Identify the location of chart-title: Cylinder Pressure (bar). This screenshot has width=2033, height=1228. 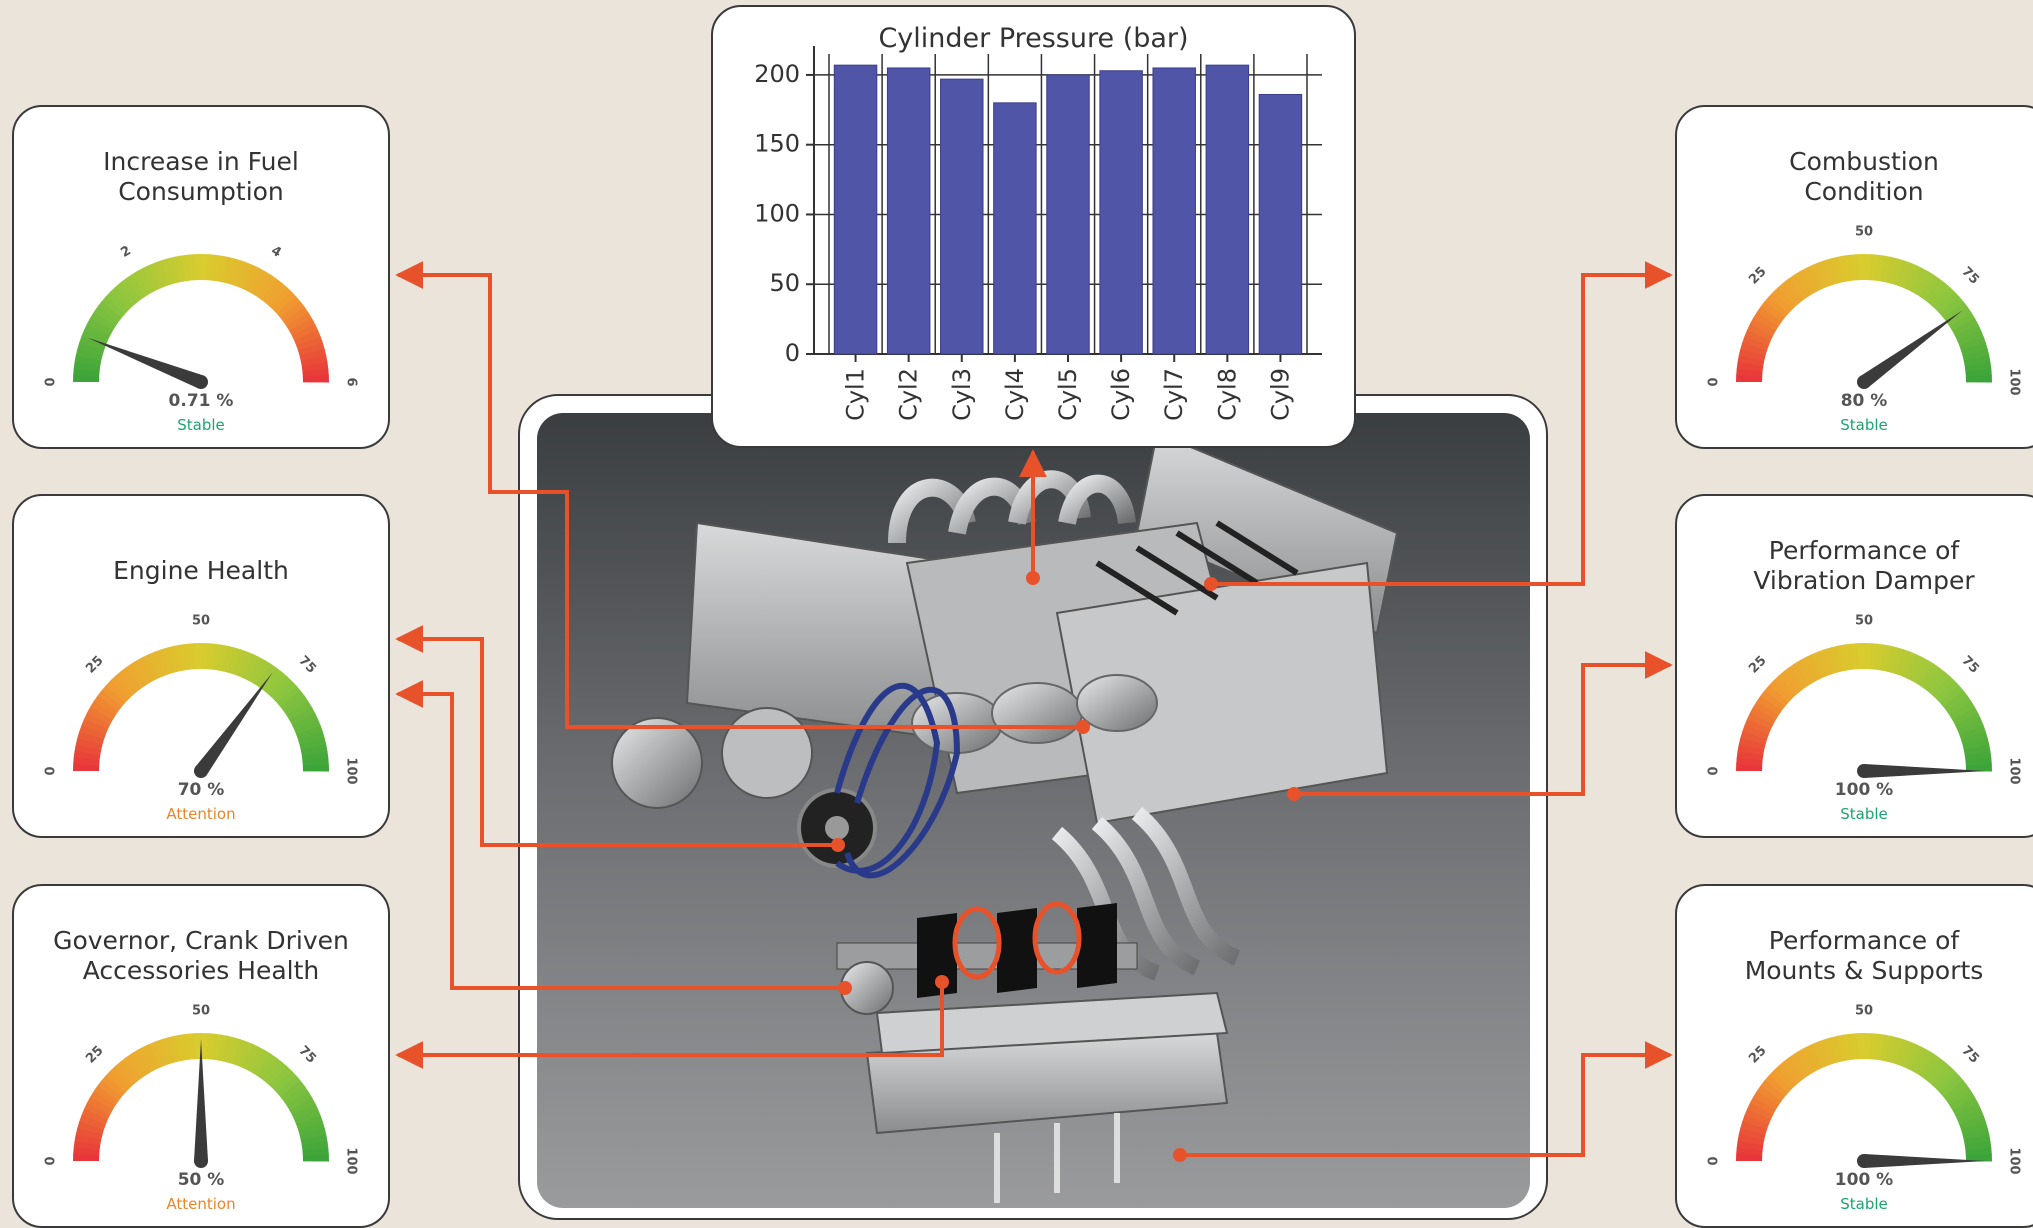
(1033, 38).